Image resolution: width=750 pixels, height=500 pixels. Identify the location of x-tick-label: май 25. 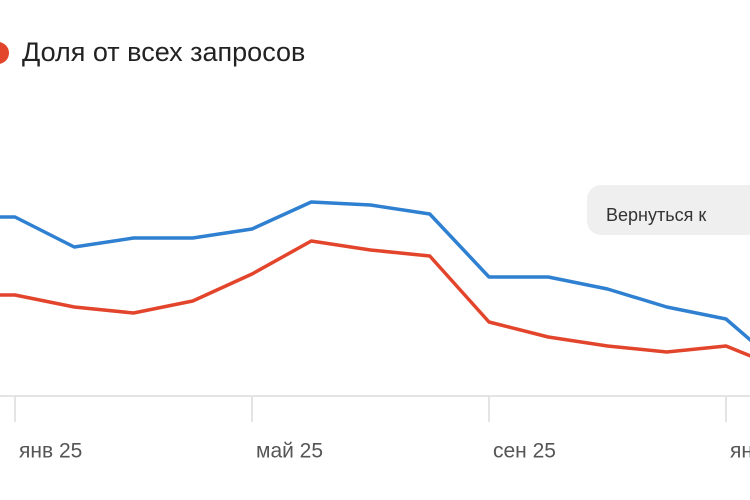
(289, 451).